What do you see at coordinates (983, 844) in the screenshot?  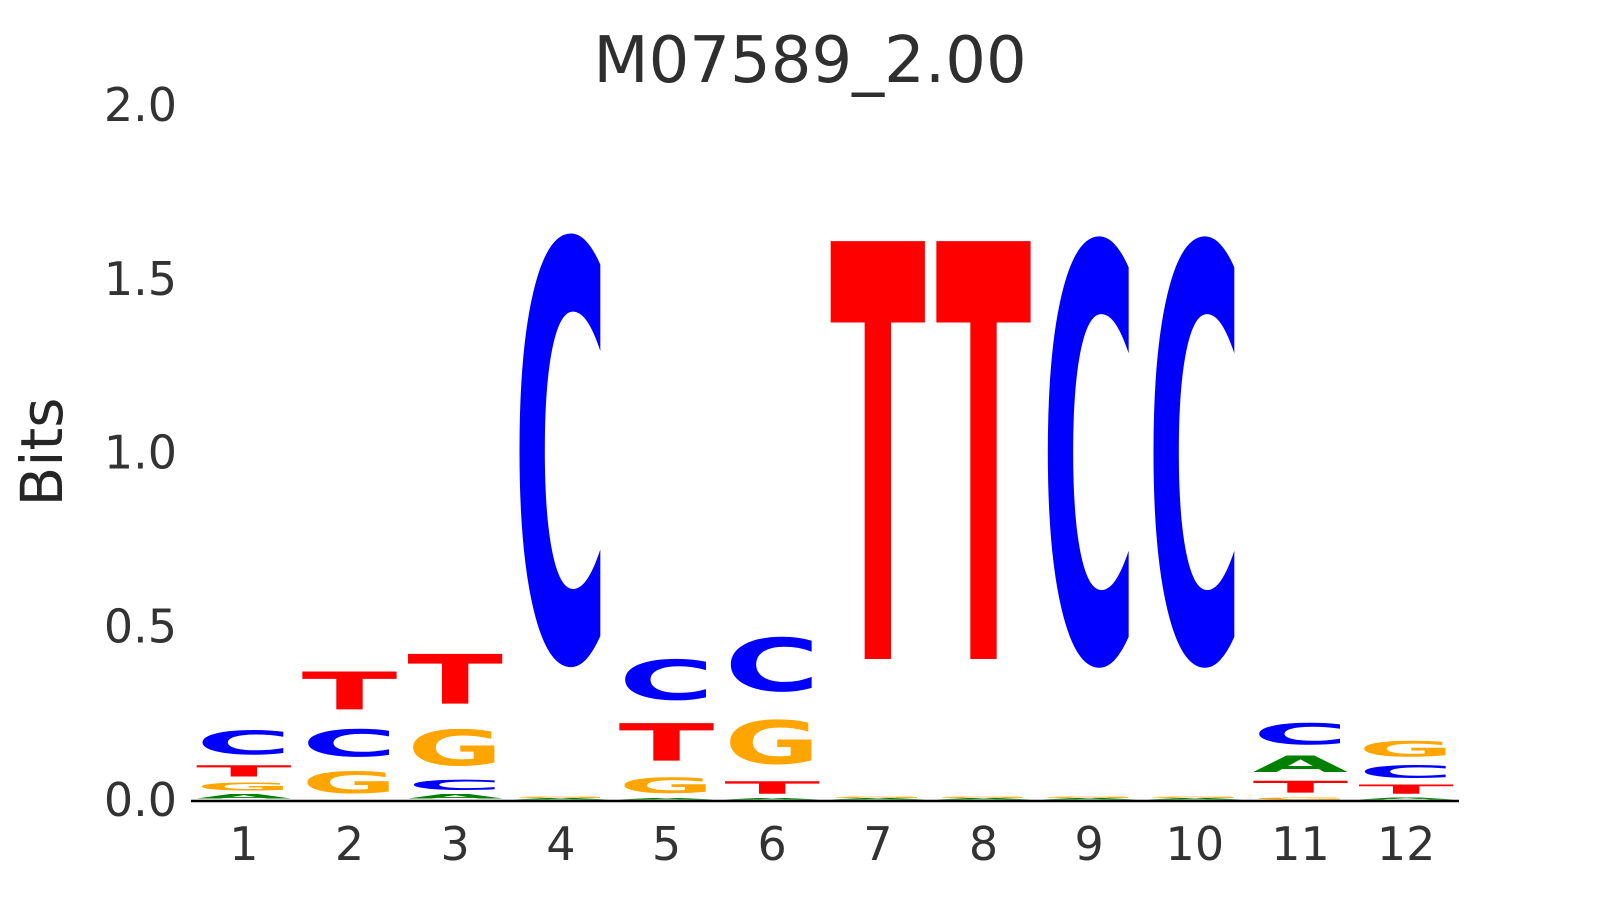 I see `x-tick-label-8: 8` at bounding box center [983, 844].